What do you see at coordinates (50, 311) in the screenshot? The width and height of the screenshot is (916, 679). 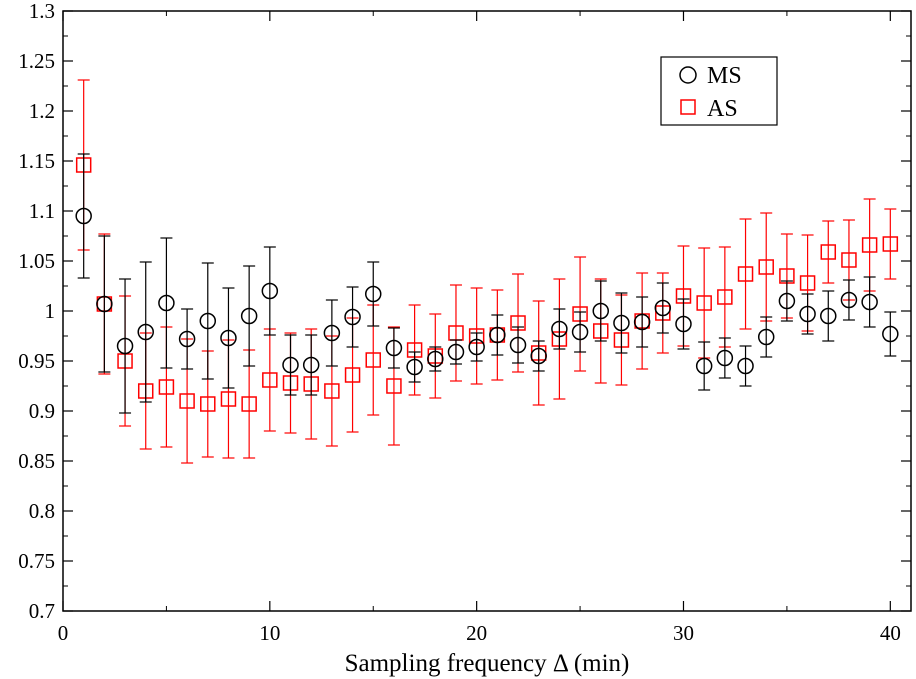 I see `y-tick-label: 1` at bounding box center [50, 311].